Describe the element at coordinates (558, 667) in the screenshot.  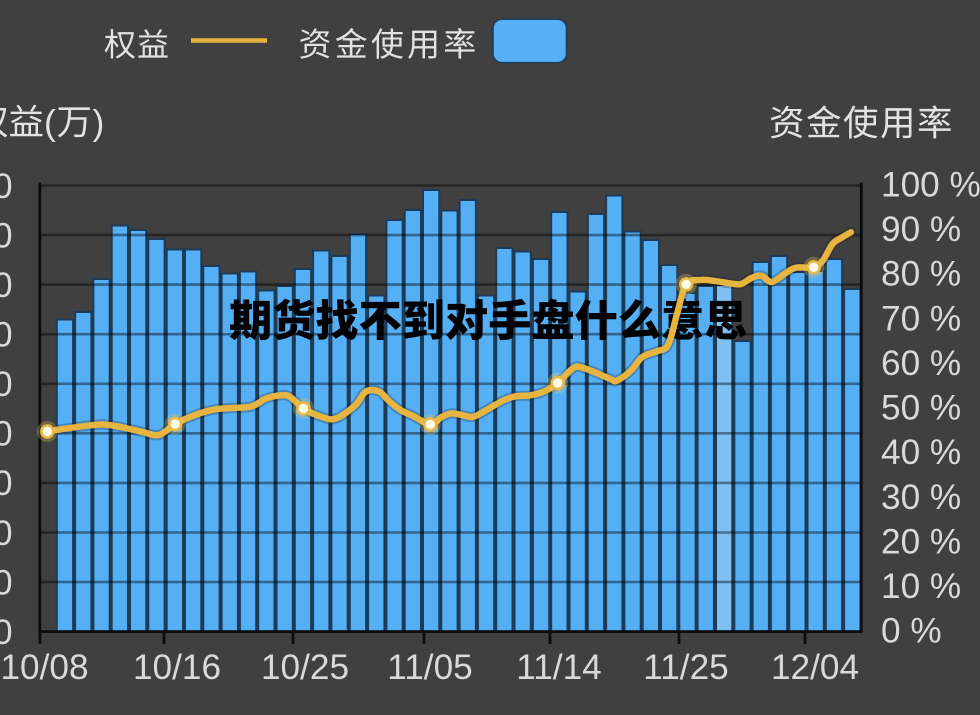
I see `svg-text: 11/14` at that location.